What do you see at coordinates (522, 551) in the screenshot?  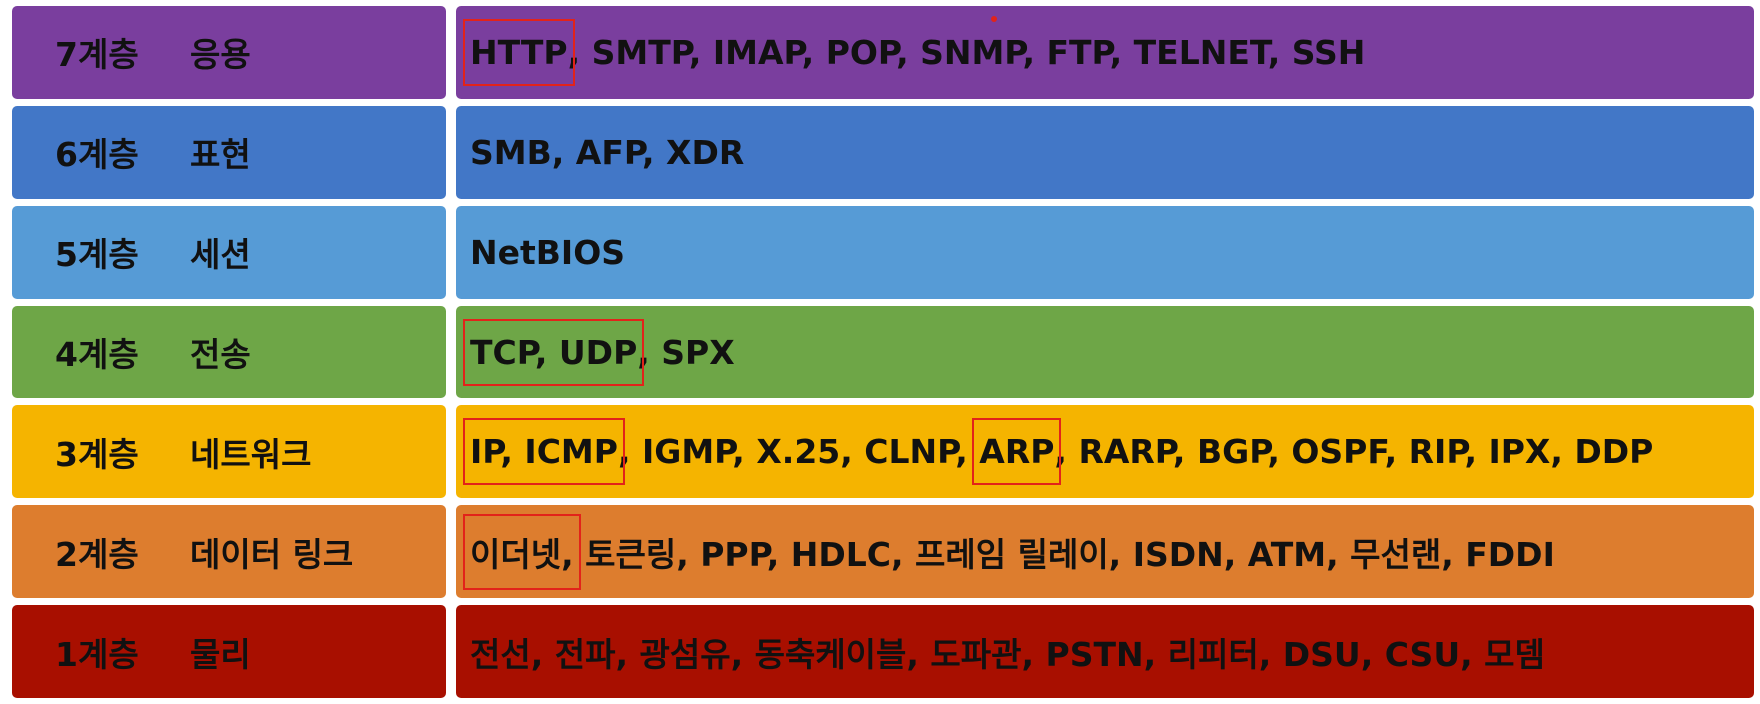 I see `highlighted-protocol: 이더넷,` at bounding box center [522, 551].